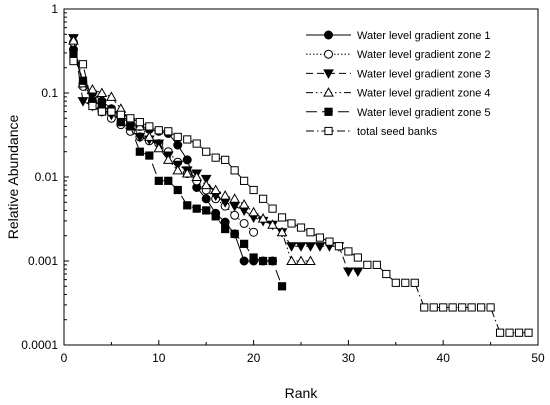  Describe the element at coordinates (64, 358) in the screenshot. I see `x-tick-label: 0` at that location.